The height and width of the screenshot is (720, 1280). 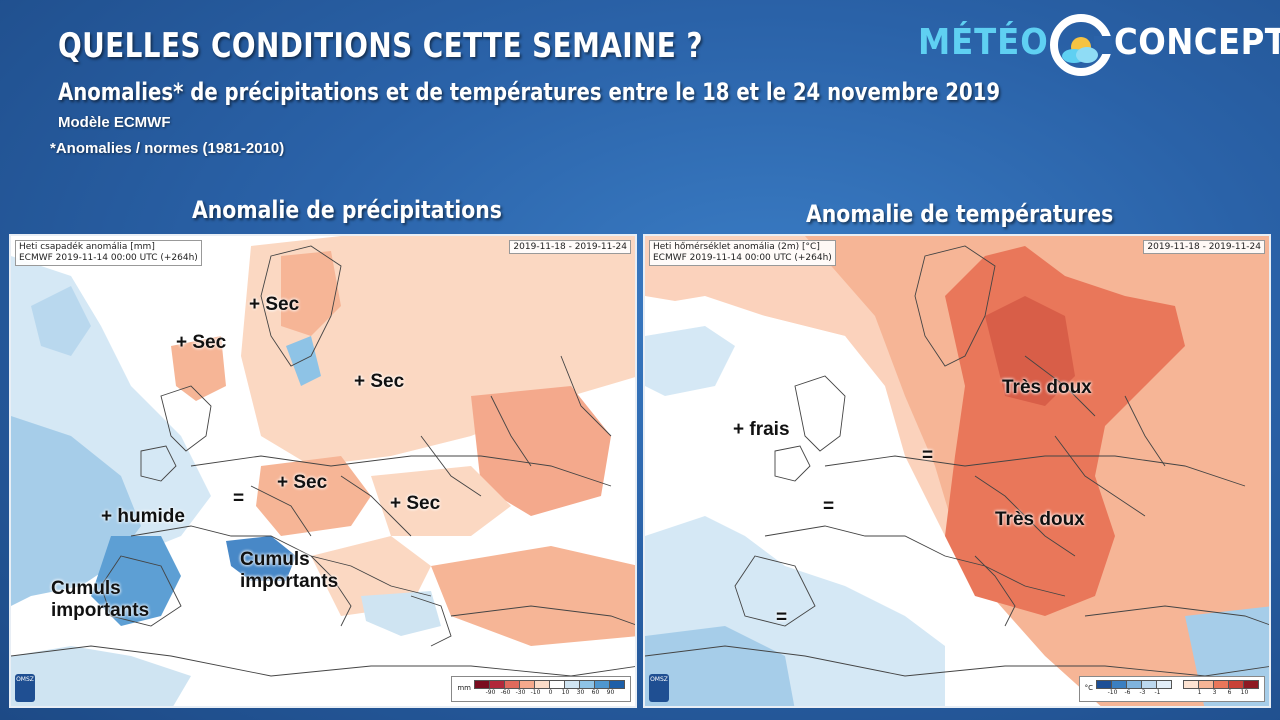 I want to click on precip-legend-tick: 0, so click(x=550, y=692).